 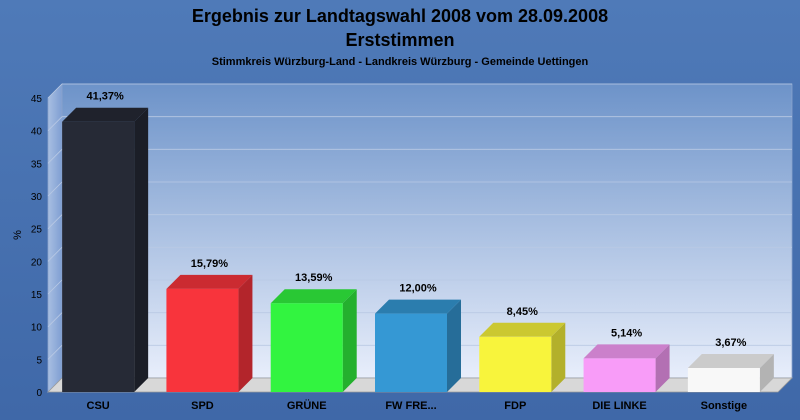 I want to click on y-tick-label: 10, so click(x=37, y=328).